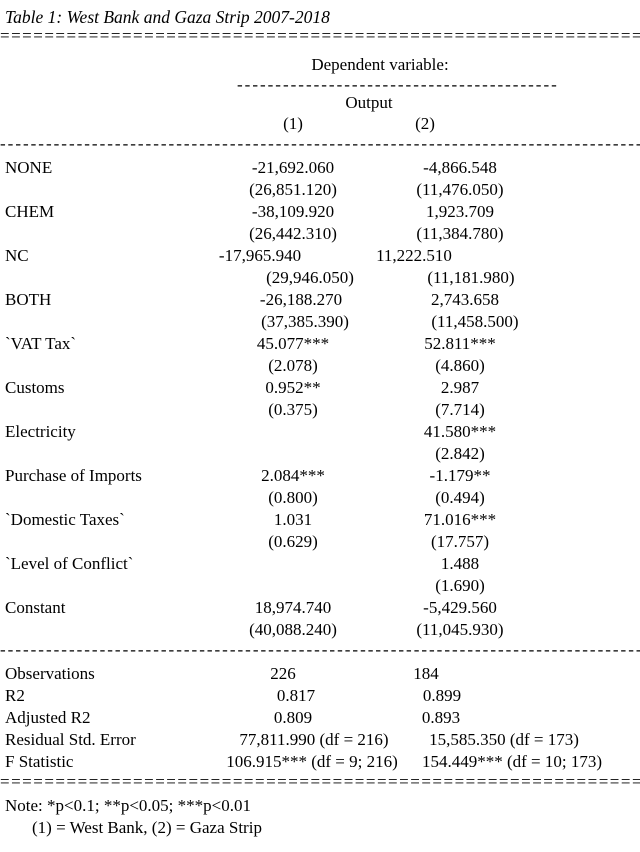 Image resolution: width=640 pixels, height=852 pixels. I want to click on outcome-row: Output, so click(320, 103).